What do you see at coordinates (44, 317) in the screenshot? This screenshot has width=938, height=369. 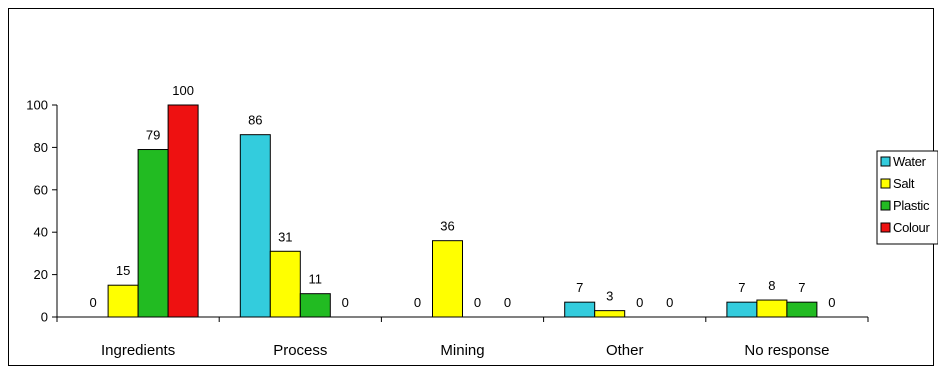 I see `y-tick-label: 0` at bounding box center [44, 317].